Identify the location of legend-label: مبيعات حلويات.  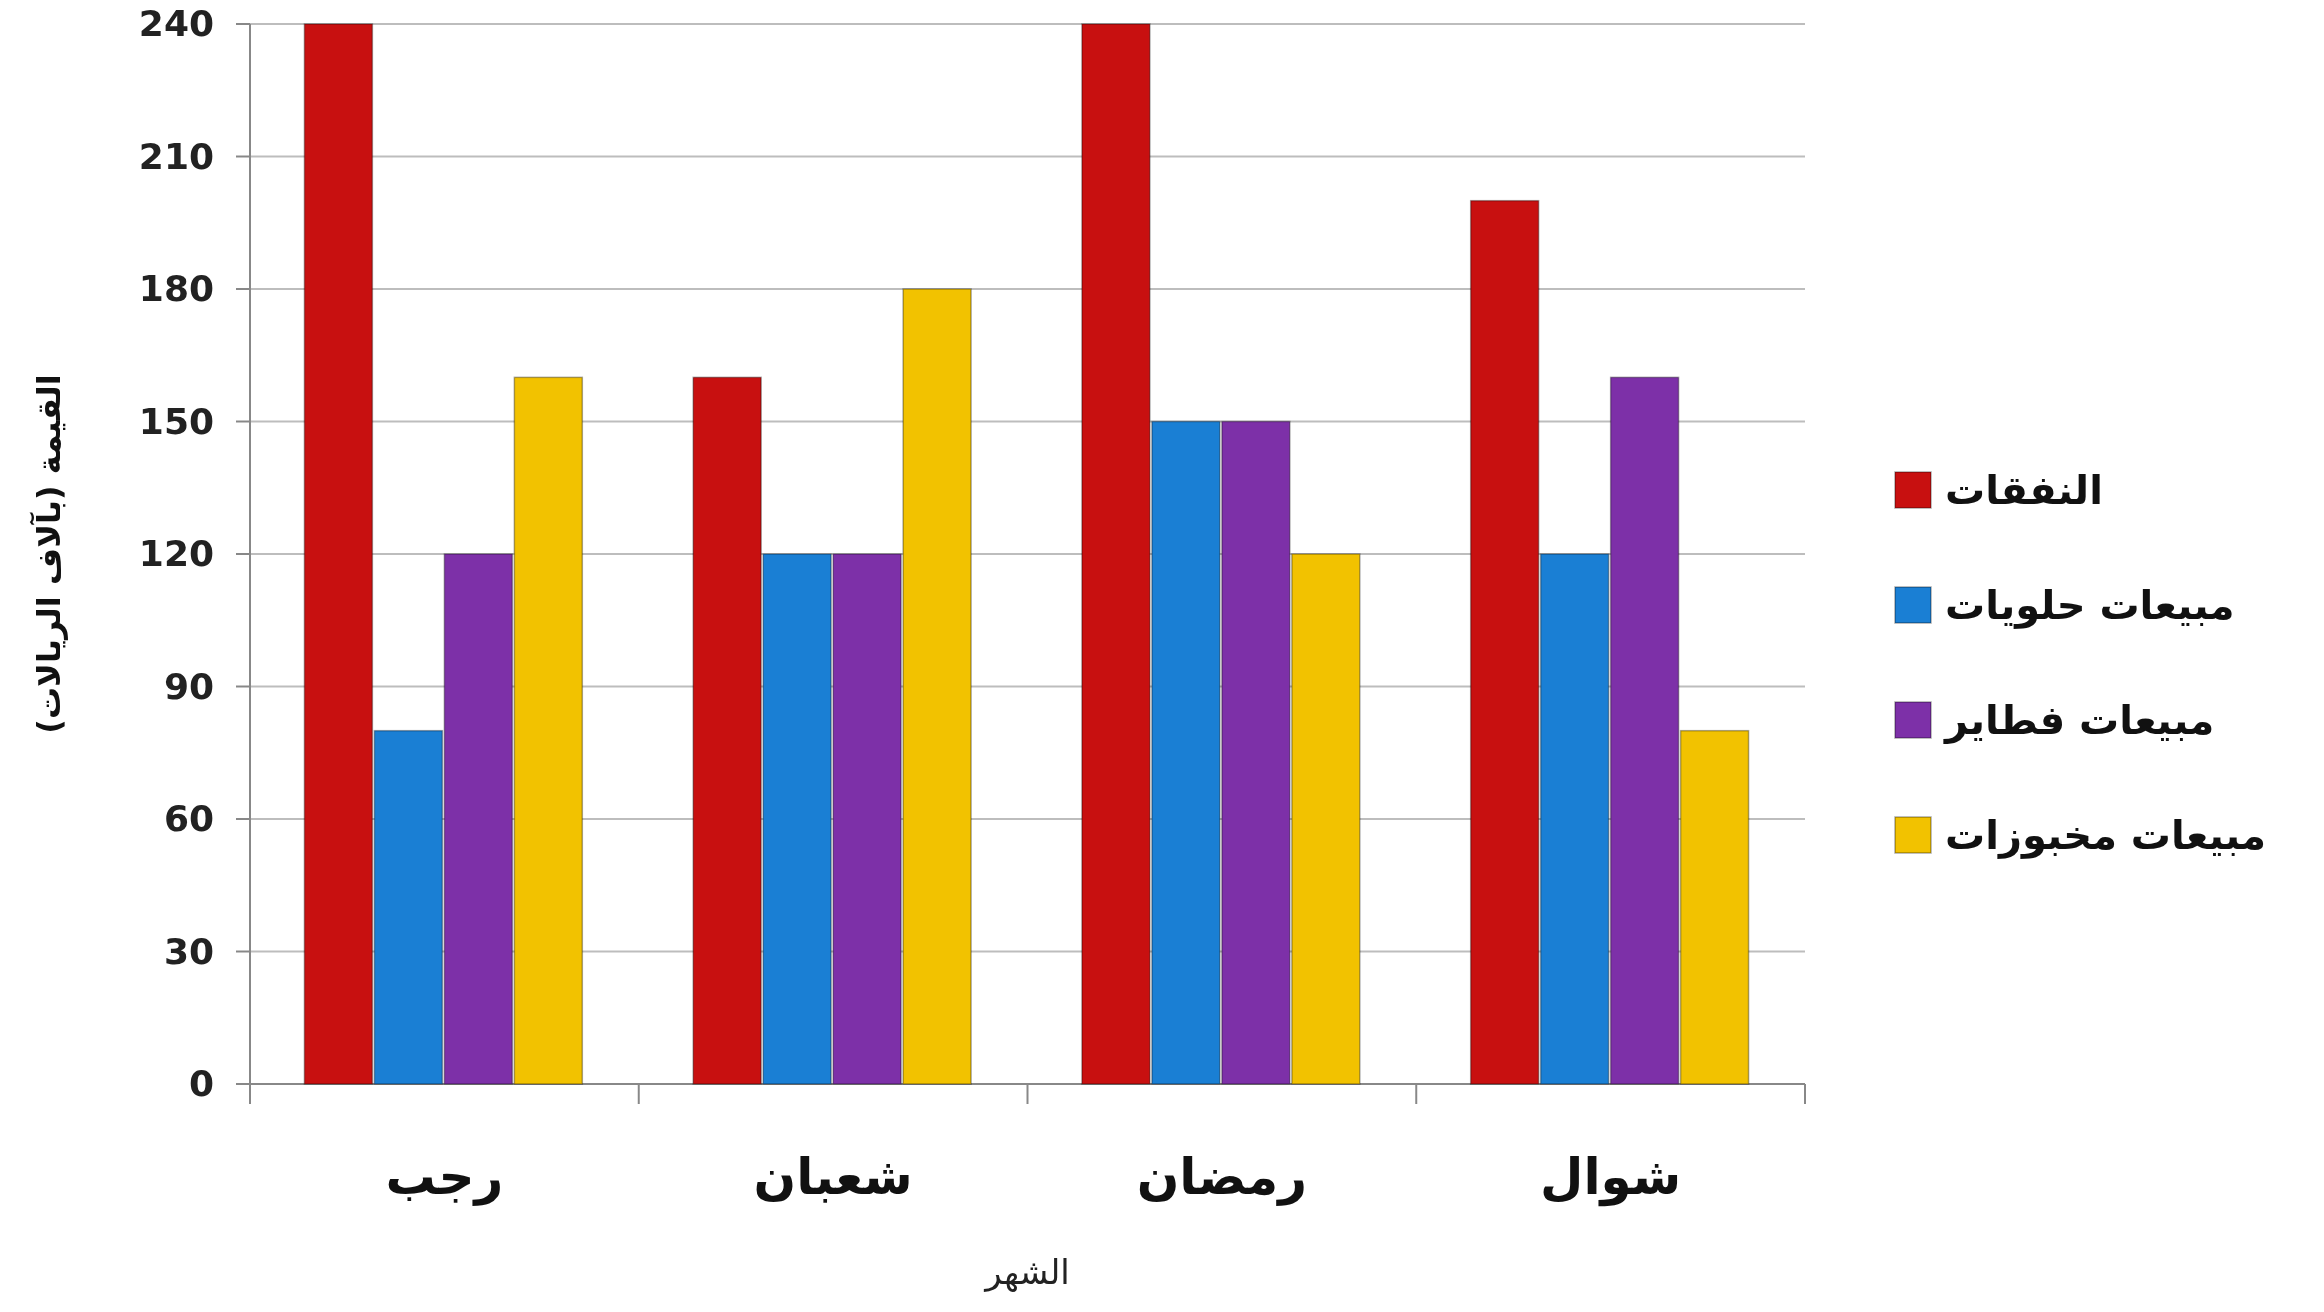
(2090, 605).